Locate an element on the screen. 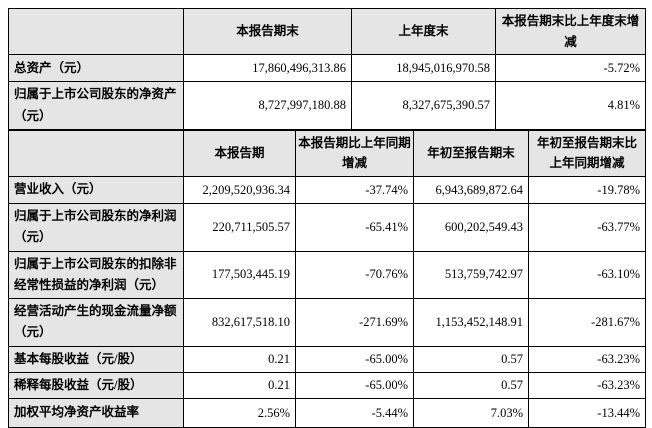 This screenshot has height=428, width=652. cell-value: 2.56% is located at coordinates (239, 413).